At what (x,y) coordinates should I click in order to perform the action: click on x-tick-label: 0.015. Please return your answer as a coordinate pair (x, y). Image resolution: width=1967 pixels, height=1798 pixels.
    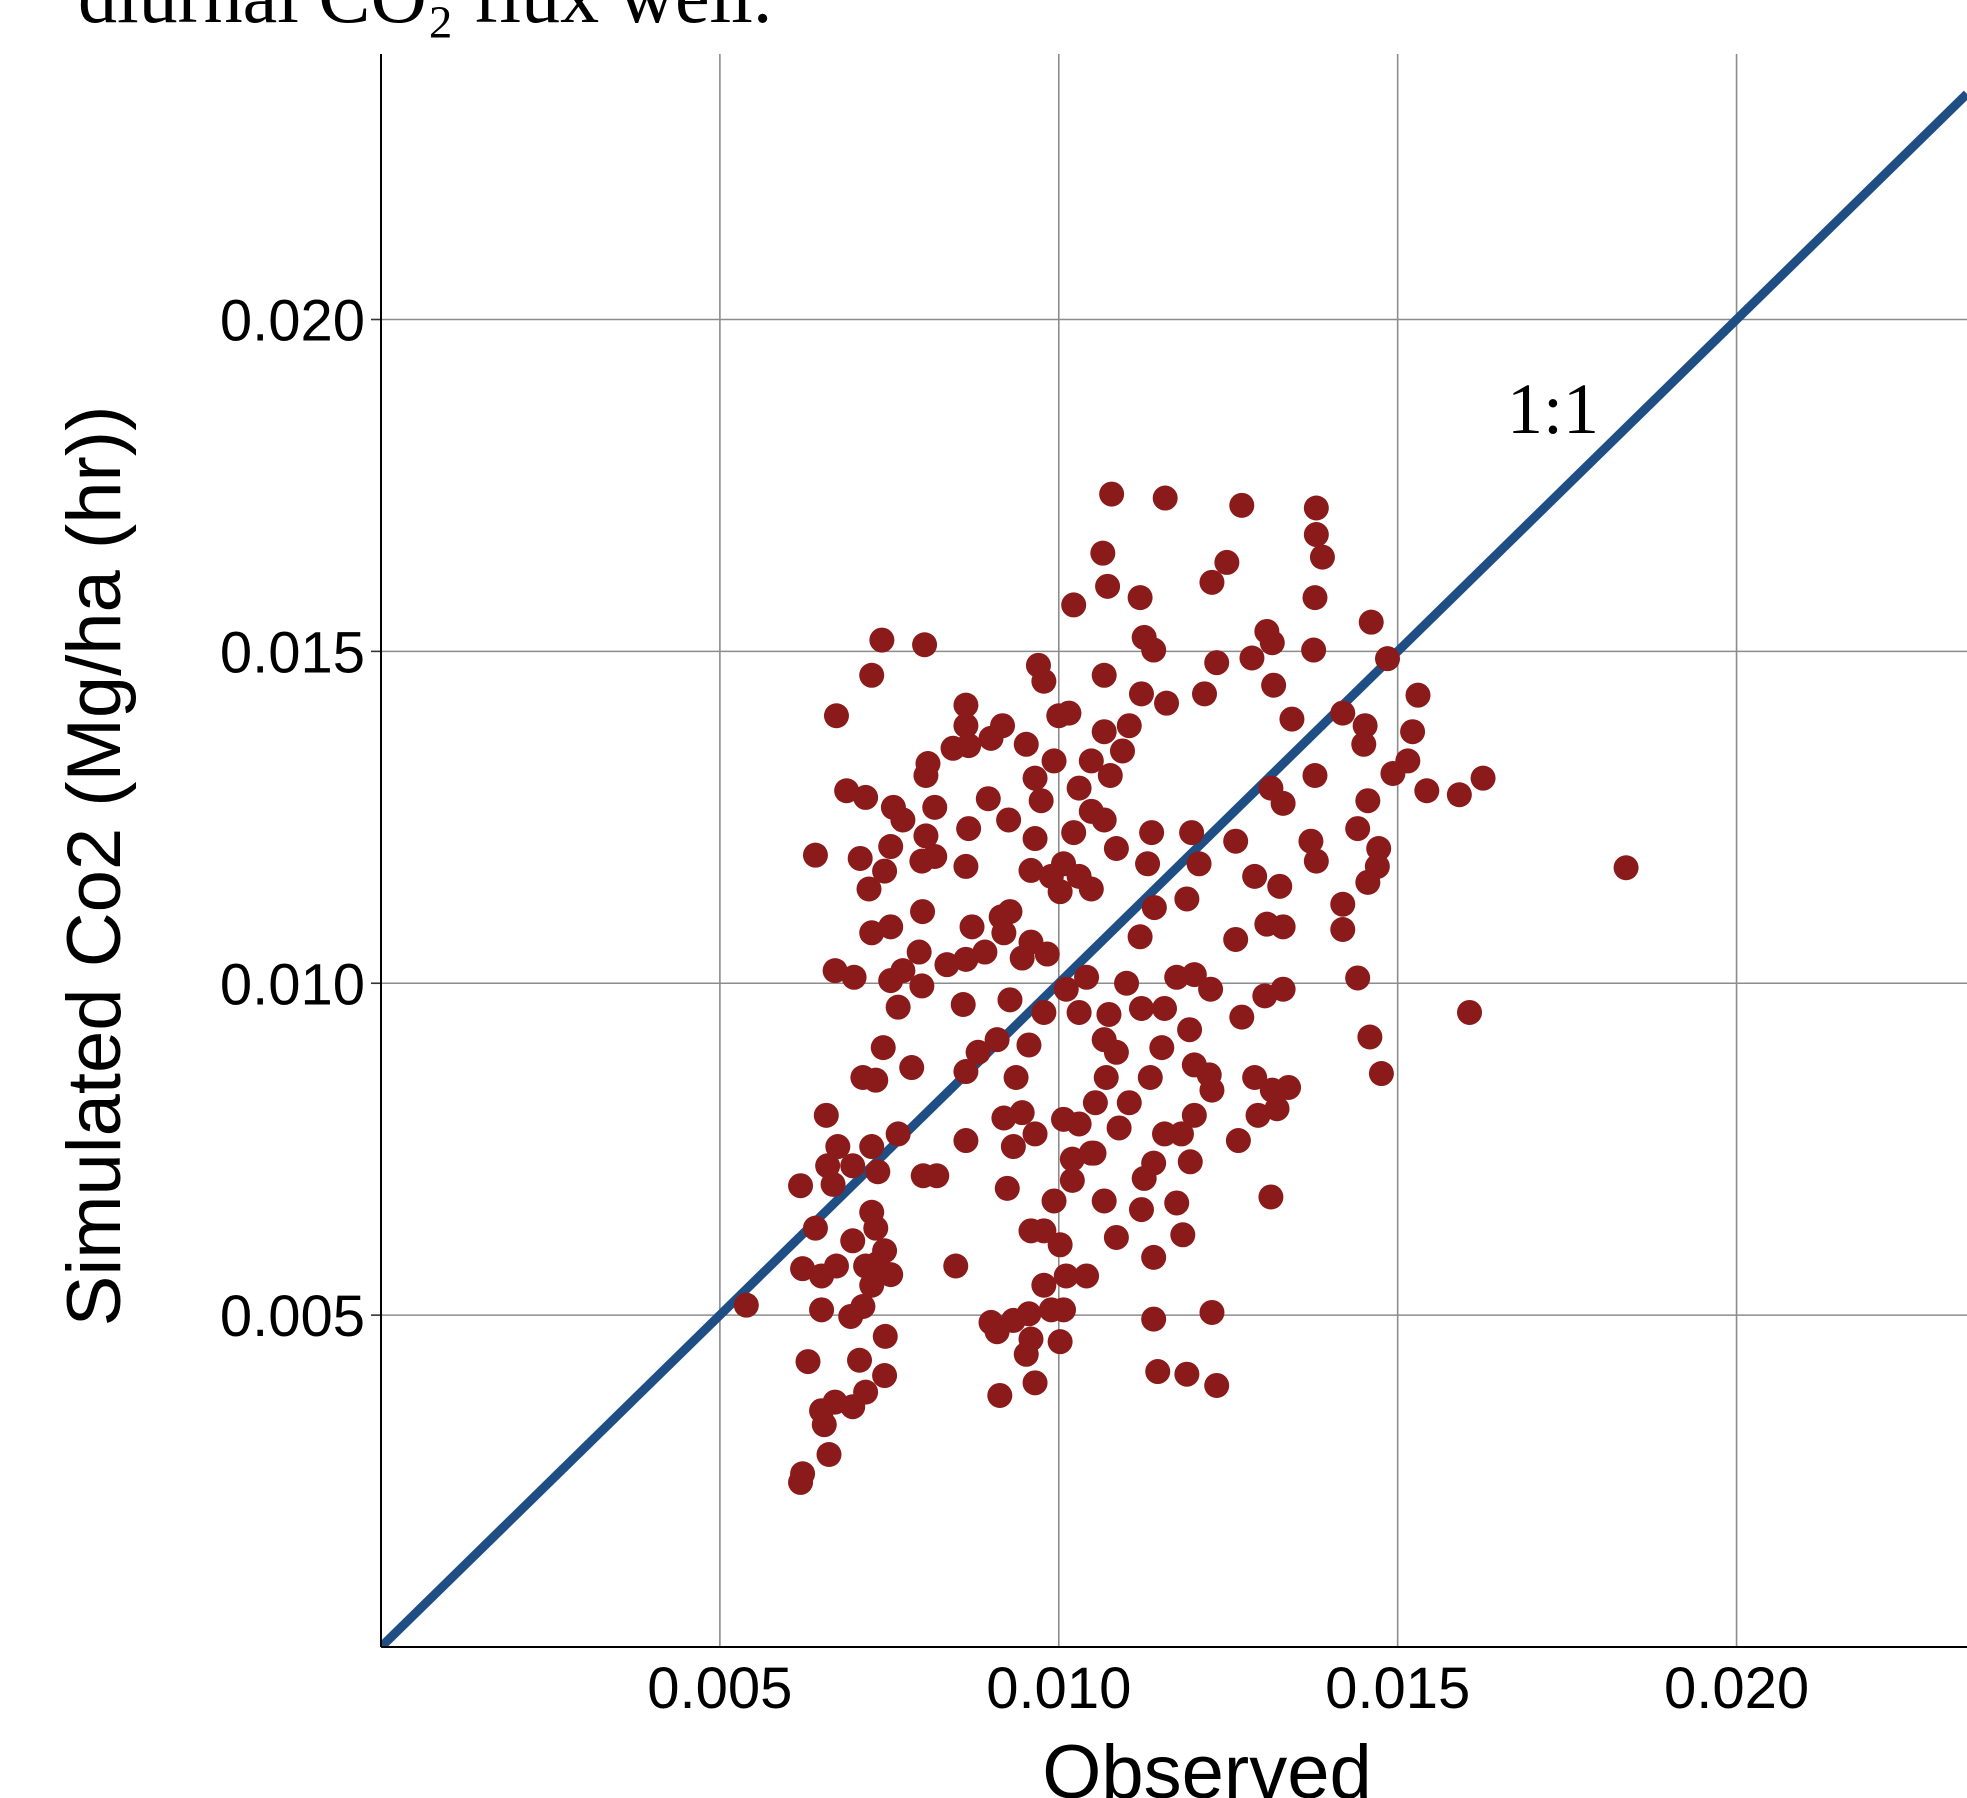
    Looking at the image, I should click on (1397, 1688).